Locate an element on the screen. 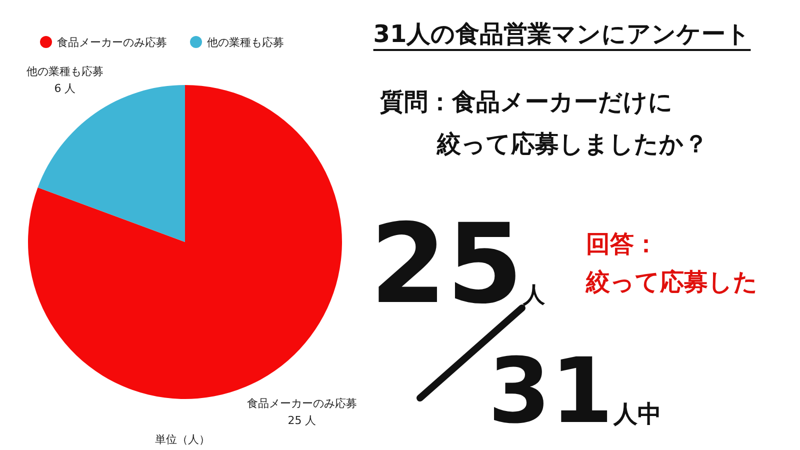 The width and height of the screenshot is (800, 450). text: 31人中 is located at coordinates (575, 391).